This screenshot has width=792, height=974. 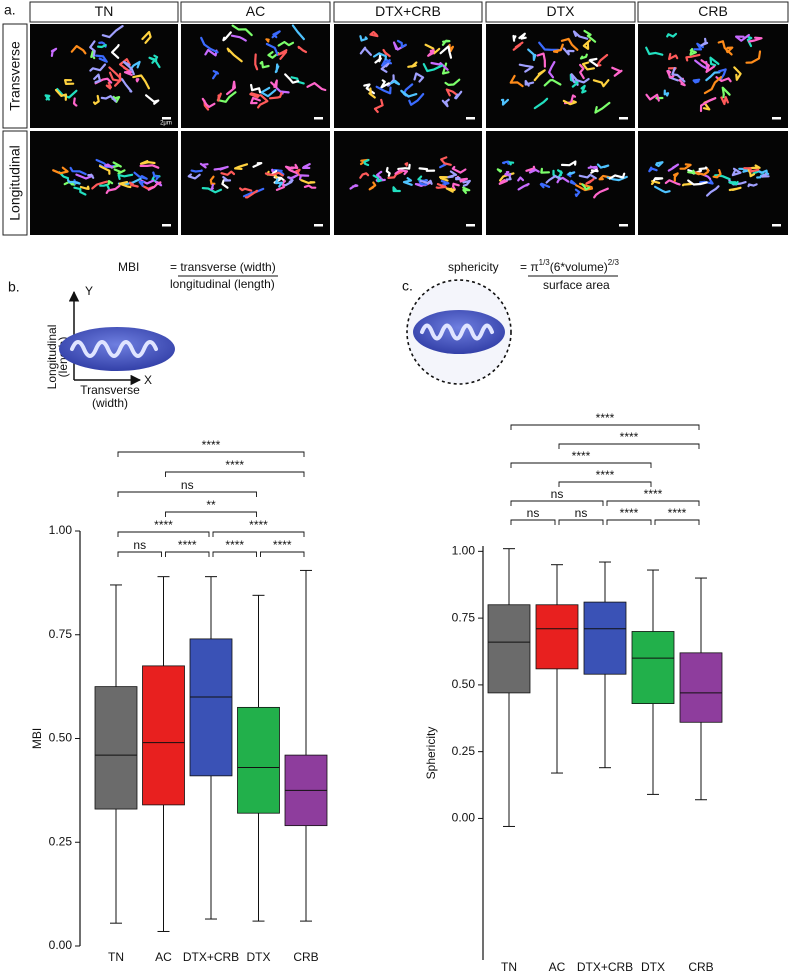 What do you see at coordinates (211, 957) in the screenshot?
I see `x-tick-label: DTX+CRB` at bounding box center [211, 957].